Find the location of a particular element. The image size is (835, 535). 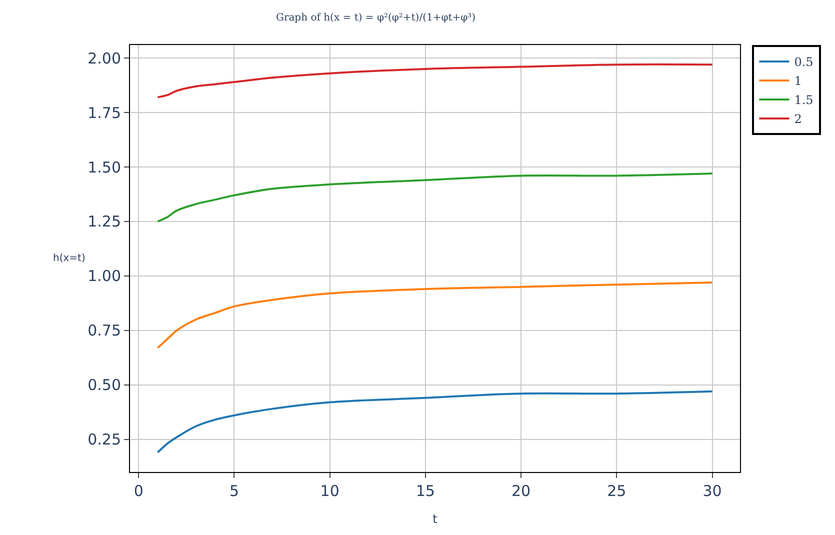

x-tick-label: 10 is located at coordinates (330, 491).